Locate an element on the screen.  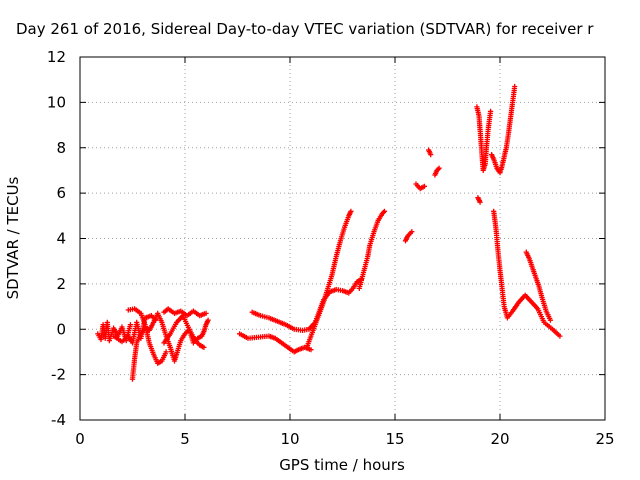
x-tick-label: 10 is located at coordinates (289, 439).